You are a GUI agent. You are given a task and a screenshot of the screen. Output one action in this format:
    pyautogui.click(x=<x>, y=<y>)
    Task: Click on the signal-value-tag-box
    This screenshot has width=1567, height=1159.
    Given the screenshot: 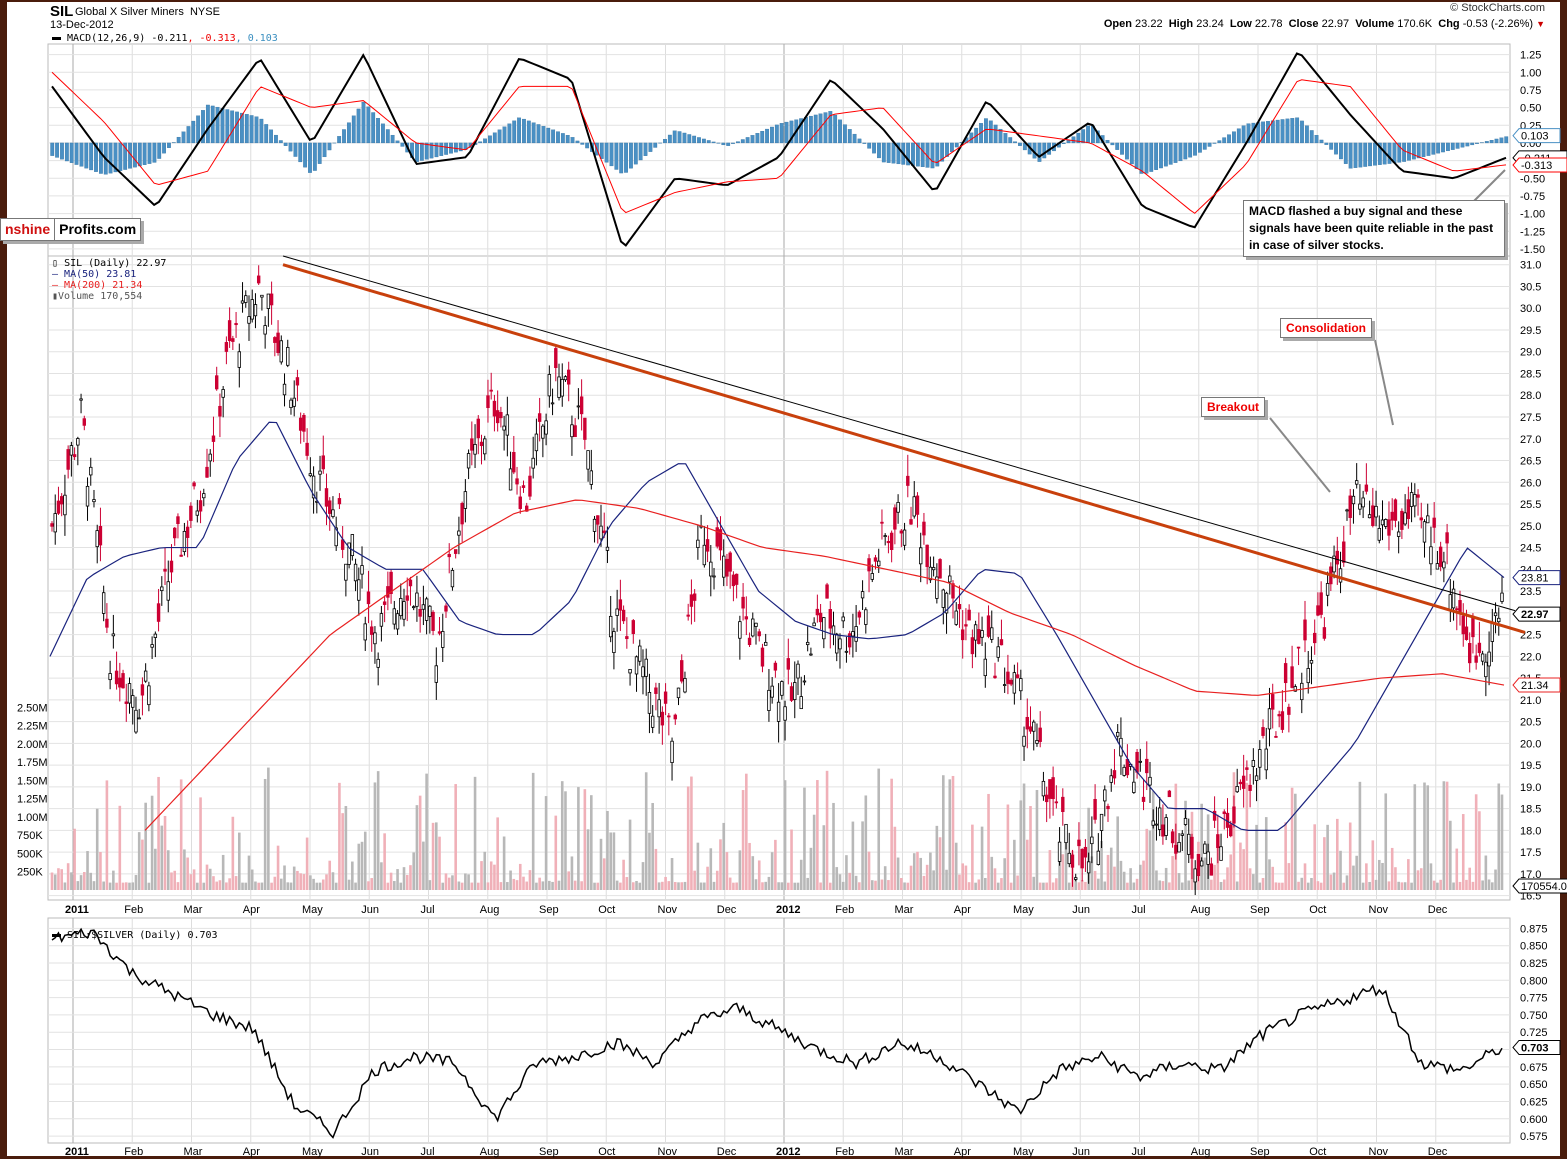 What is the action you would take?
    pyautogui.click(x=1539, y=165)
    